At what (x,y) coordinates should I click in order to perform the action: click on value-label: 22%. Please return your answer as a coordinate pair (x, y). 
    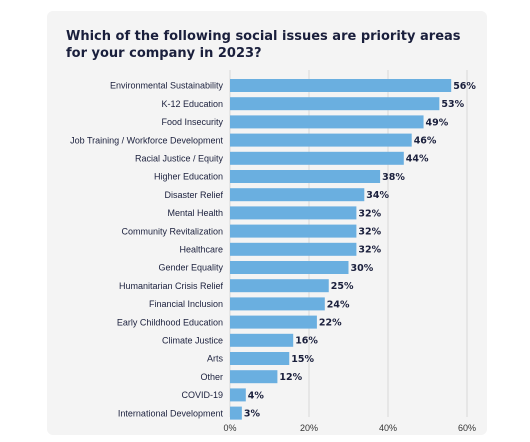
    Looking at the image, I should click on (330, 323).